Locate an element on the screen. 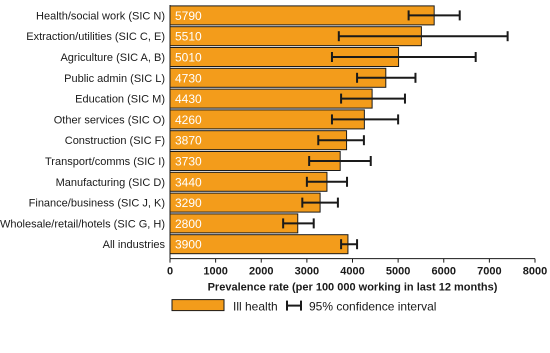 This screenshot has height=353, width=550. category-label: Other services (SIC O) is located at coordinates (109, 120).